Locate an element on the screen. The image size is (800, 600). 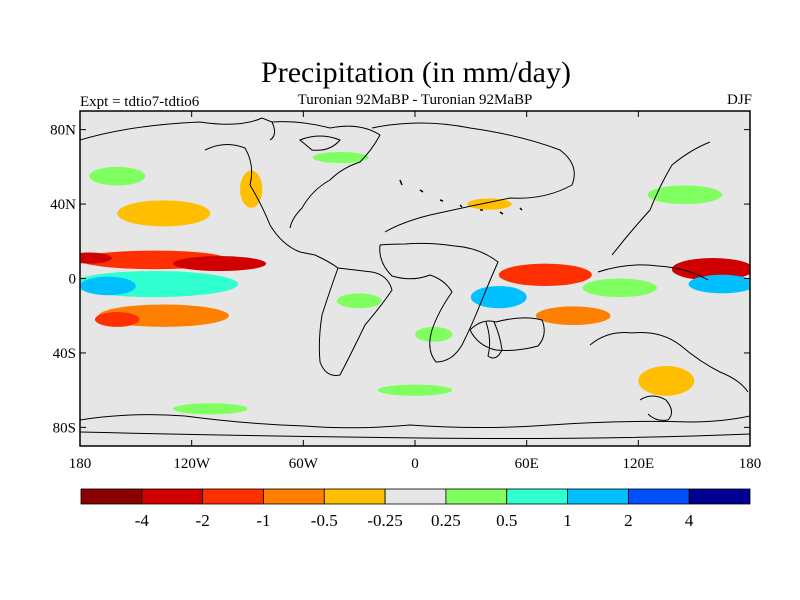
x-tick-label-2: 60W is located at coordinates (304, 464).